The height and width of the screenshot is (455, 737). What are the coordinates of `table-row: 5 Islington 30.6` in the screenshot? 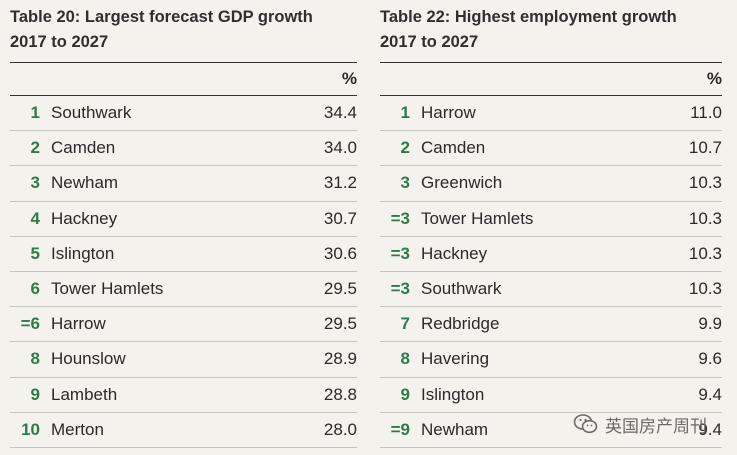 It's located at (183, 254).